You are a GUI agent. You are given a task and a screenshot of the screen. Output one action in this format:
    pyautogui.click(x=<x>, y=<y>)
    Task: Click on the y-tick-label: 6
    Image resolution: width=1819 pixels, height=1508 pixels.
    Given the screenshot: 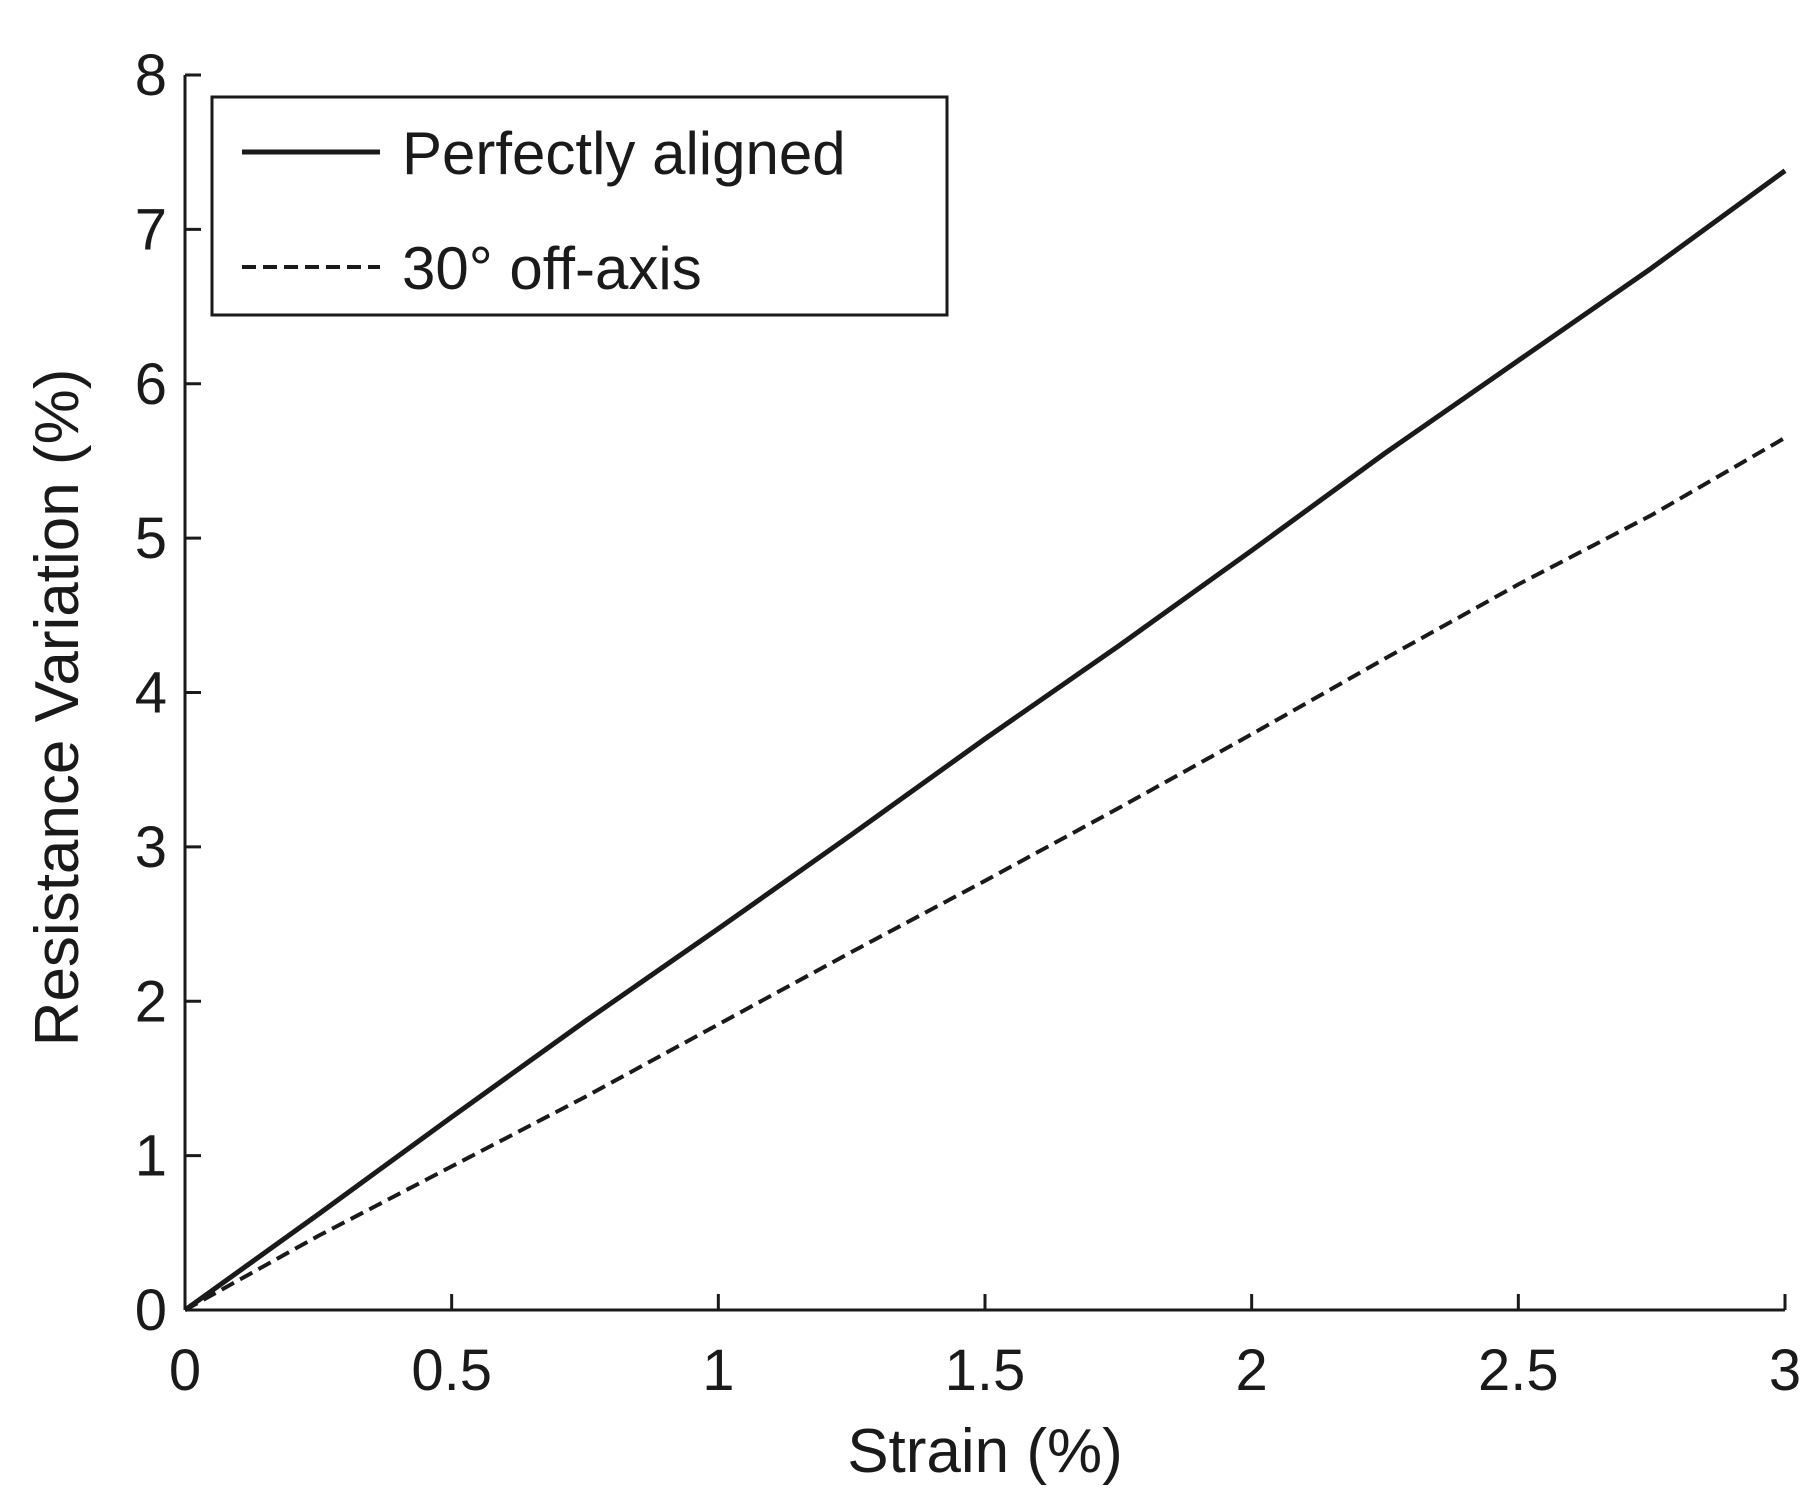 What is the action you would take?
    pyautogui.click(x=151, y=384)
    